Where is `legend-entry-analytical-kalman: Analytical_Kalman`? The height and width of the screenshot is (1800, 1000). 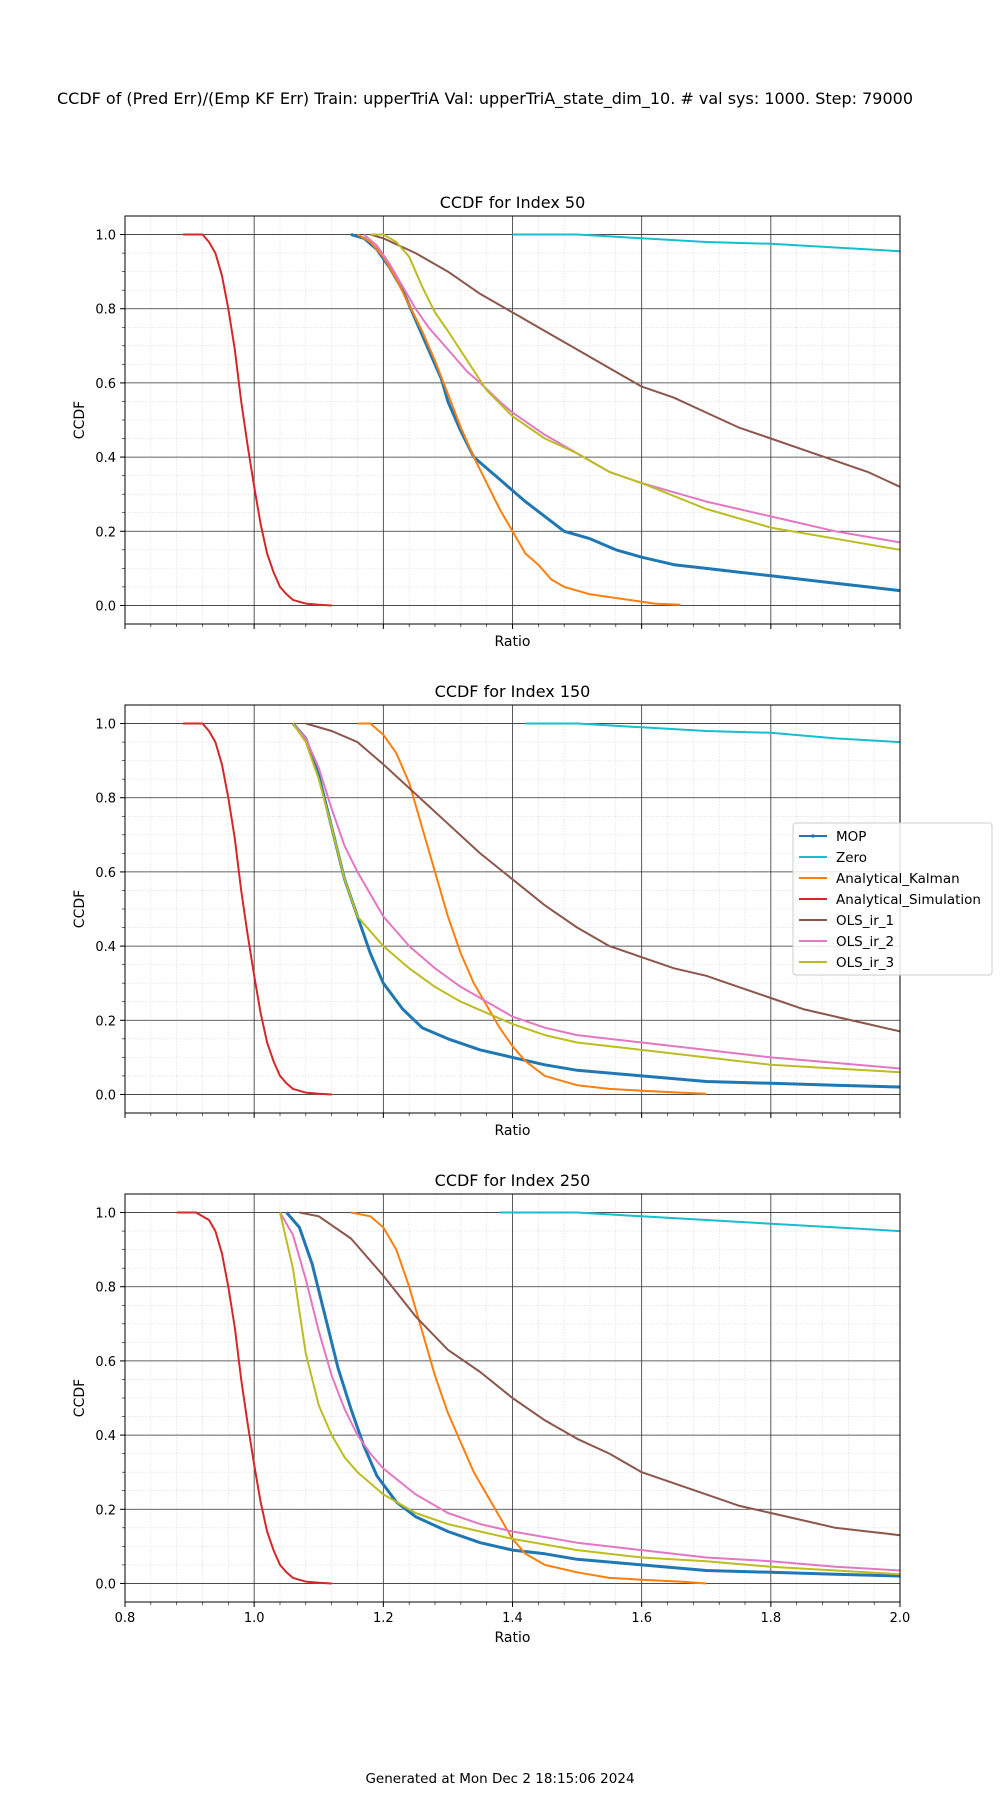 legend-entry-analytical-kalman: Analytical_Kalman is located at coordinates (898, 879).